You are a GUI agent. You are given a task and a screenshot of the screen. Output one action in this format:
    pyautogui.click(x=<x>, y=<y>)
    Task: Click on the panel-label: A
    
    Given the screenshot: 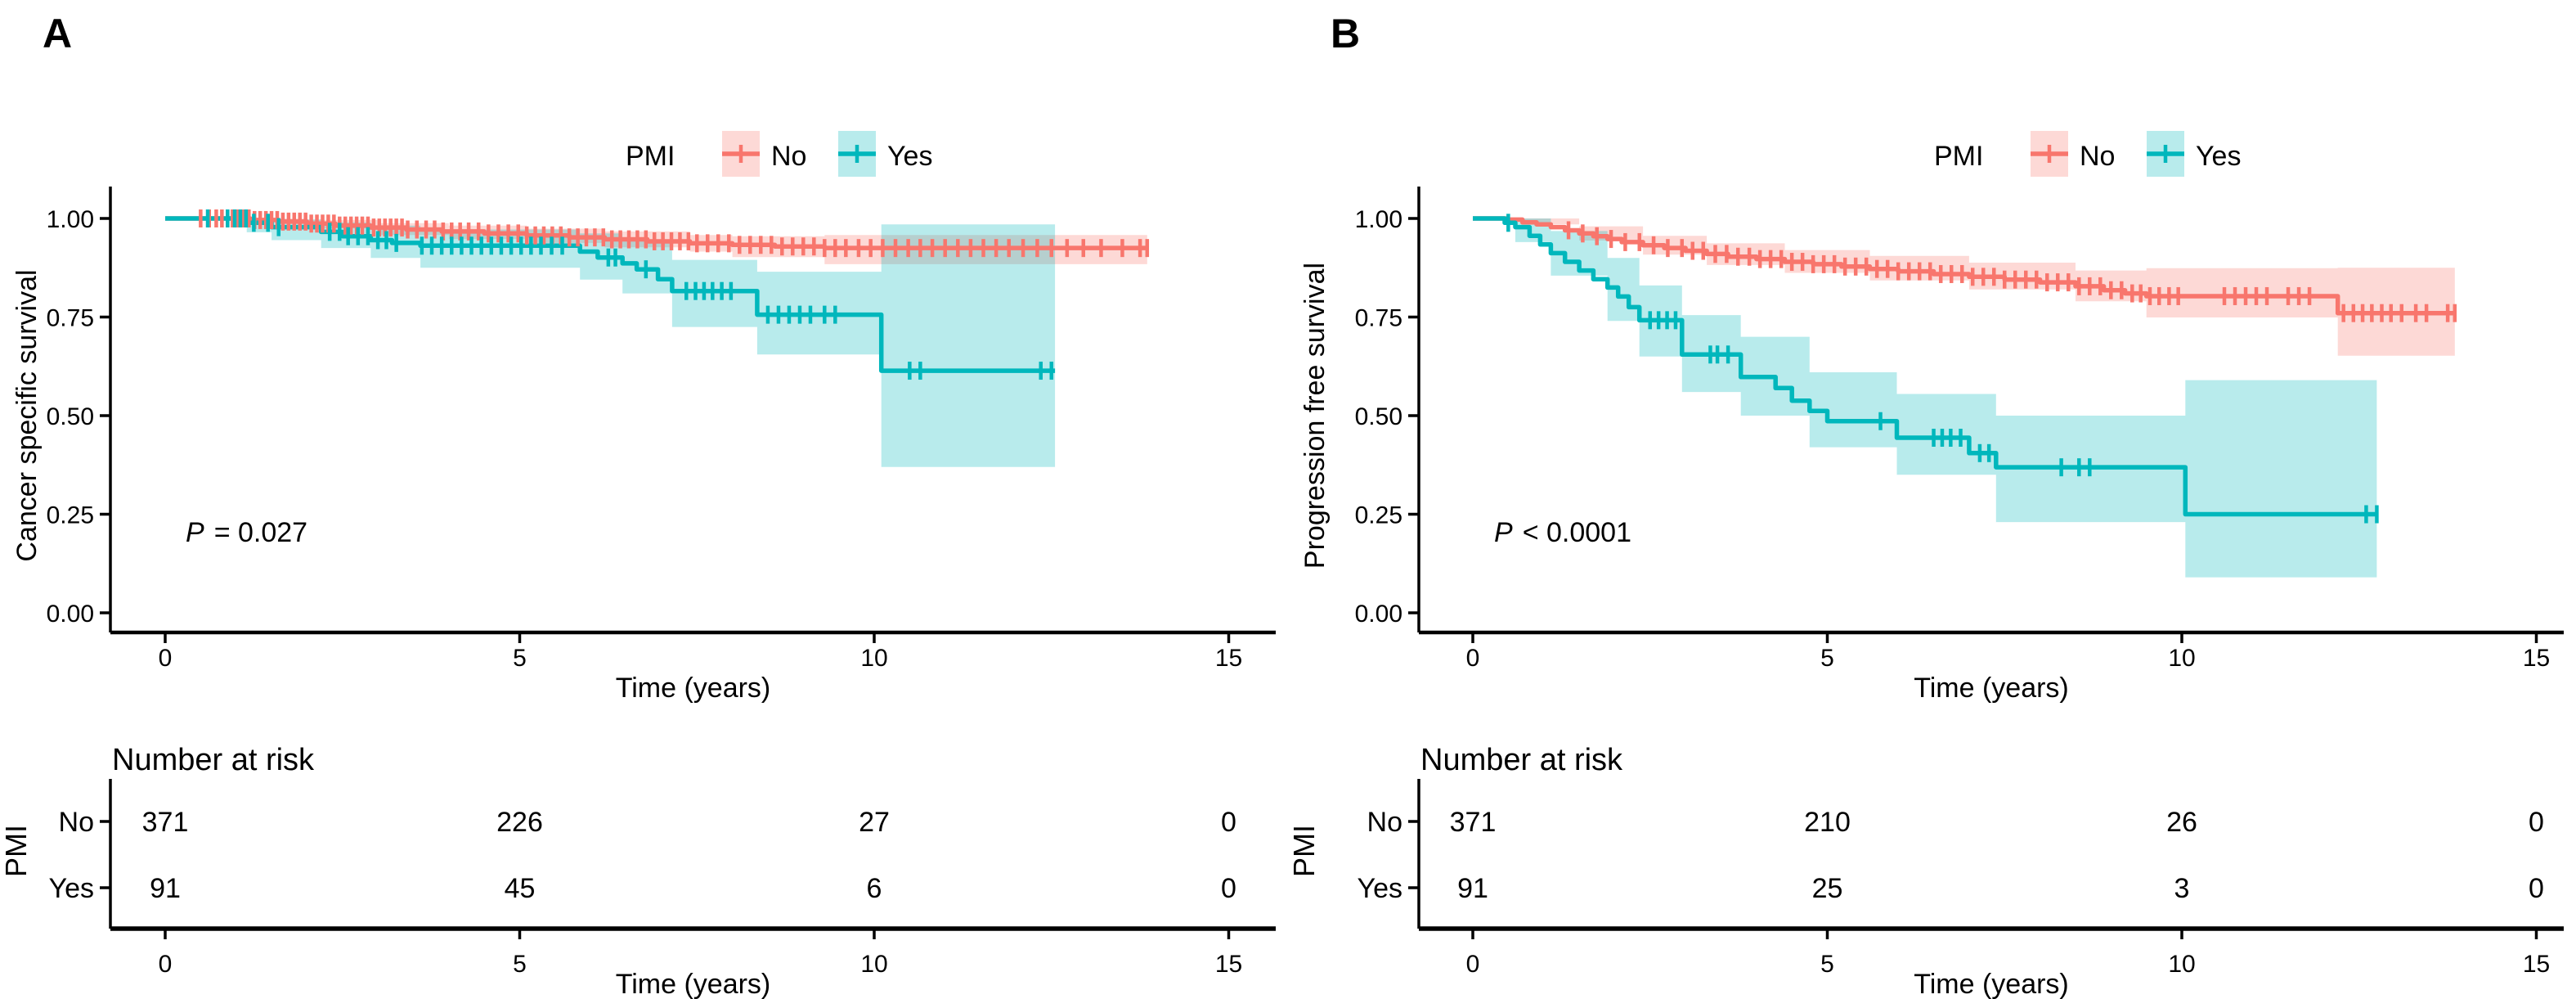 What is the action you would take?
    pyautogui.click(x=57, y=34)
    